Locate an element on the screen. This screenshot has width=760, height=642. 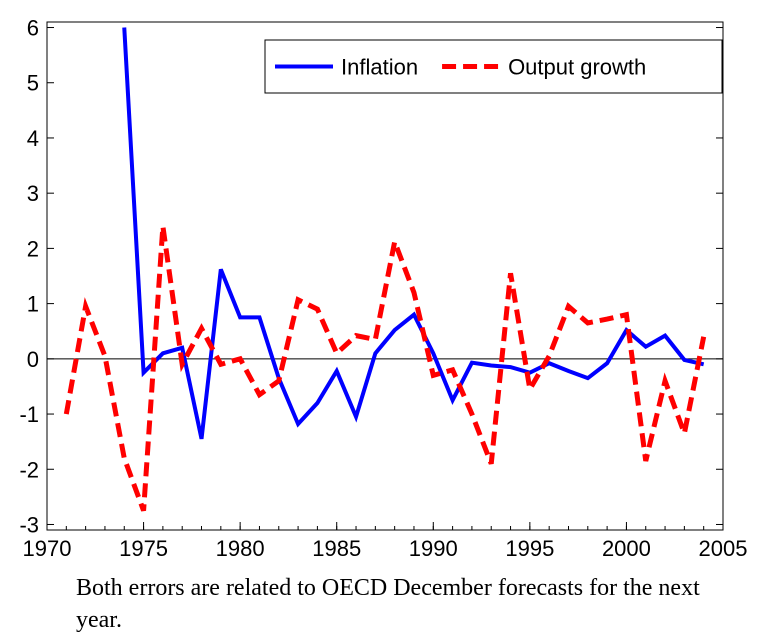
y-tick-label: 0 is located at coordinates (33, 359).